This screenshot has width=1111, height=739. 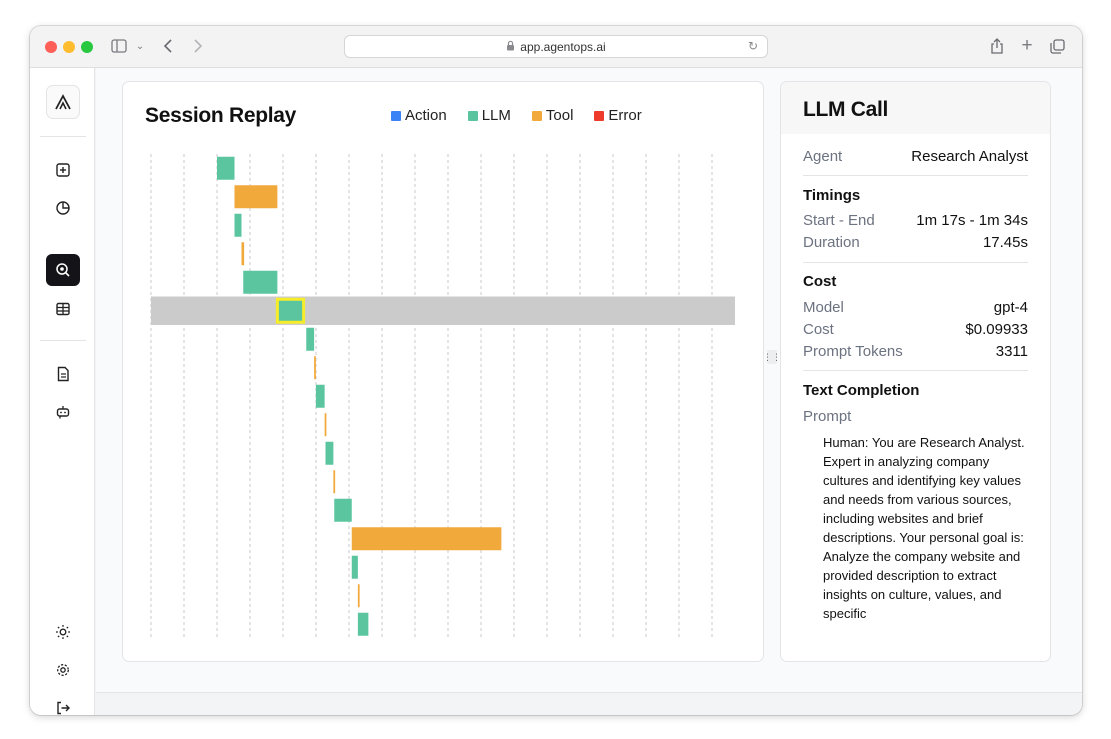 What do you see at coordinates (599, 115) in the screenshot?
I see `legend-swatch-error` at bounding box center [599, 115].